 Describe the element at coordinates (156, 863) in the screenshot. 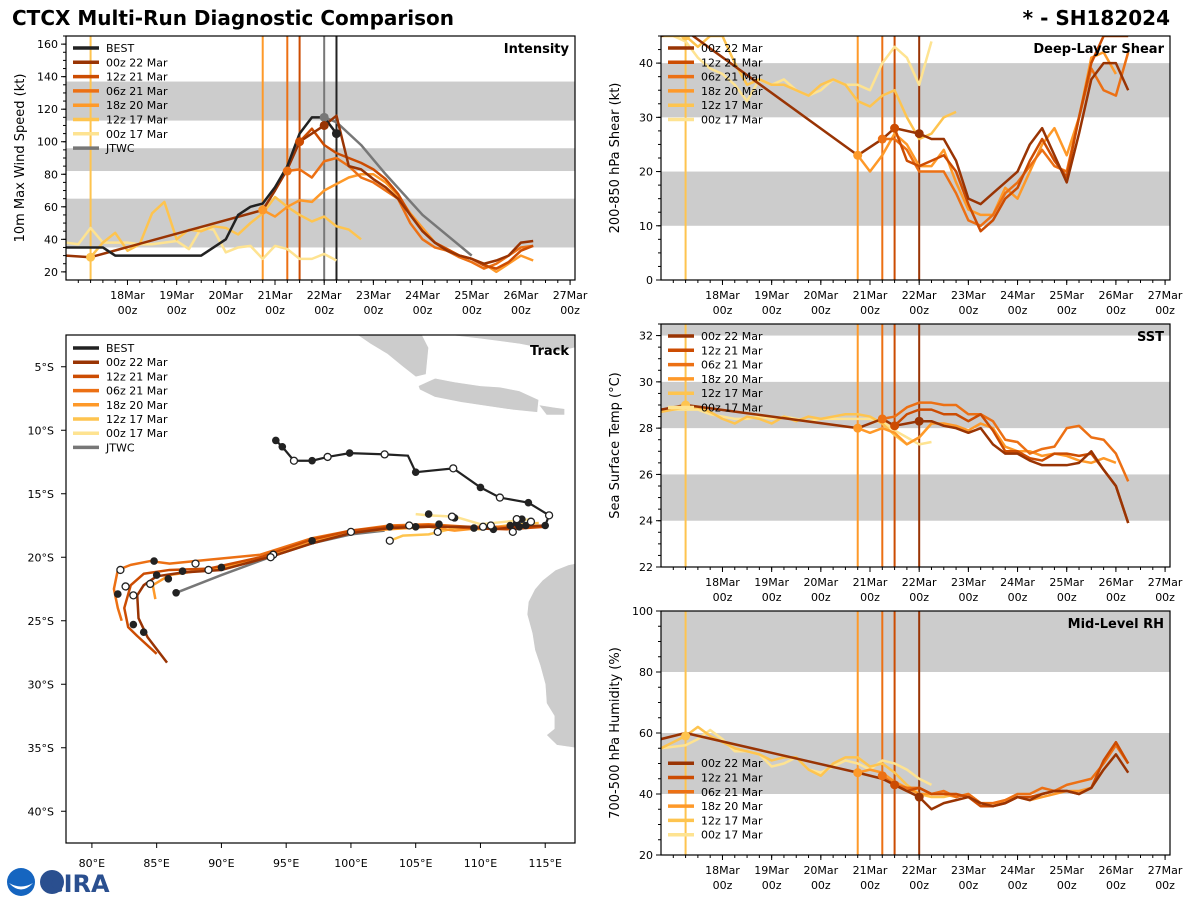

I see `x-tick-label: 85°E` at that location.